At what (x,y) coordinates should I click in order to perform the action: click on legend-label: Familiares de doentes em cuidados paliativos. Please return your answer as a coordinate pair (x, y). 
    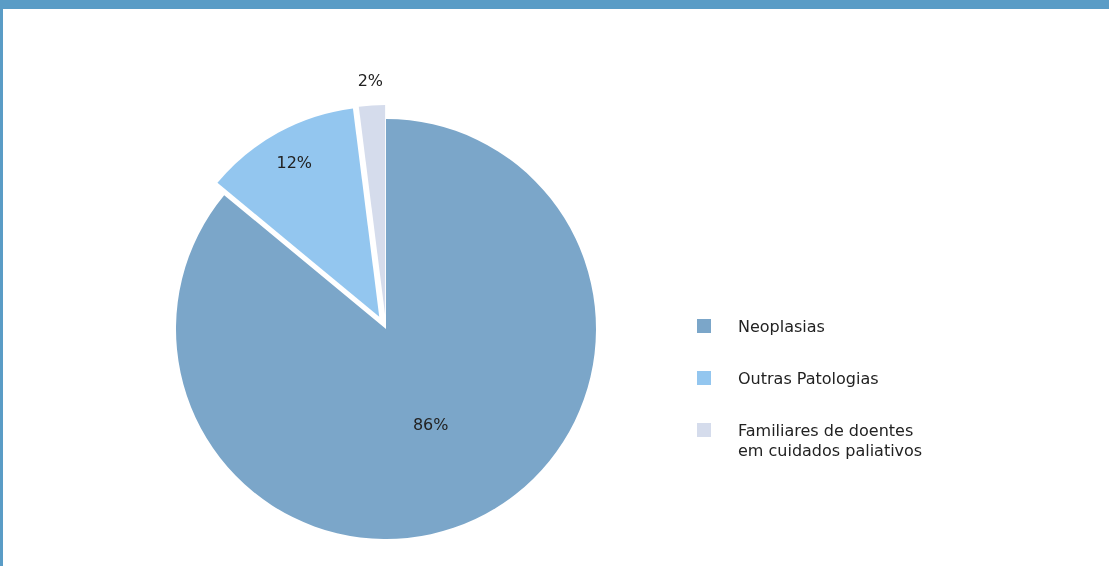
    Looking at the image, I should click on (830, 440).